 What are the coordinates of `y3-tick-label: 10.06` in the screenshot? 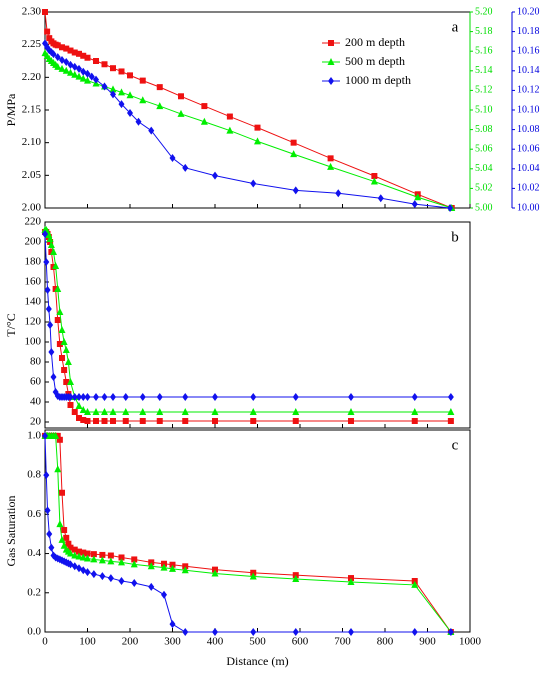 It's located at (528, 148).